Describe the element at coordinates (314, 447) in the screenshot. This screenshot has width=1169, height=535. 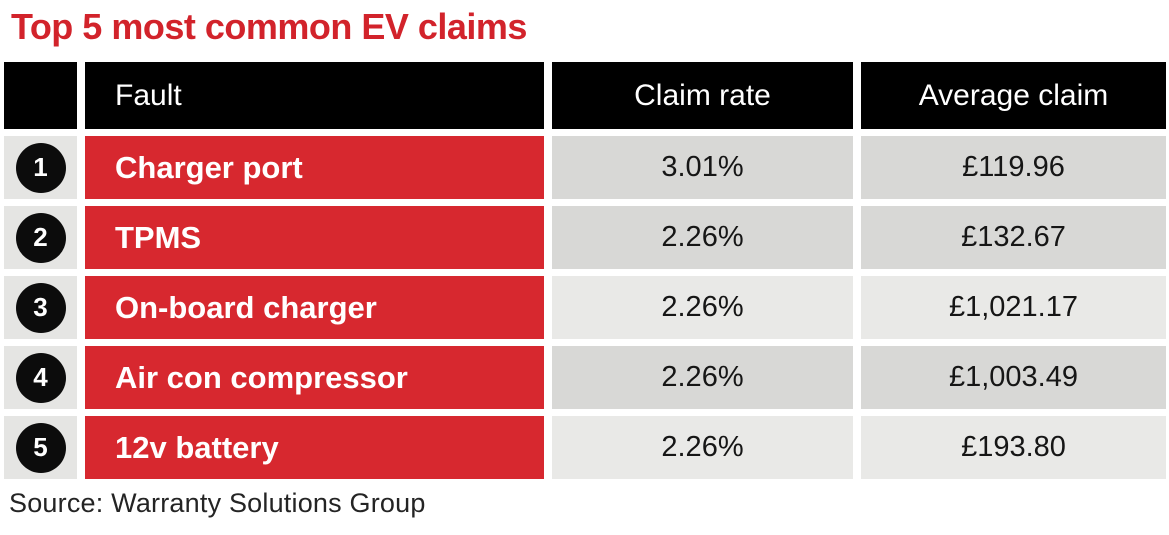
I see `fault-cell: 12v battery` at that location.